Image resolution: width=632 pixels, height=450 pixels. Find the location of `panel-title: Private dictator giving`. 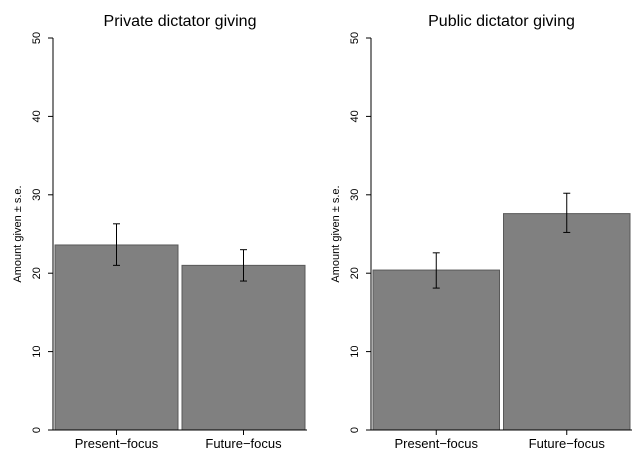

panel-title: Private dictator giving is located at coordinates (180, 21).